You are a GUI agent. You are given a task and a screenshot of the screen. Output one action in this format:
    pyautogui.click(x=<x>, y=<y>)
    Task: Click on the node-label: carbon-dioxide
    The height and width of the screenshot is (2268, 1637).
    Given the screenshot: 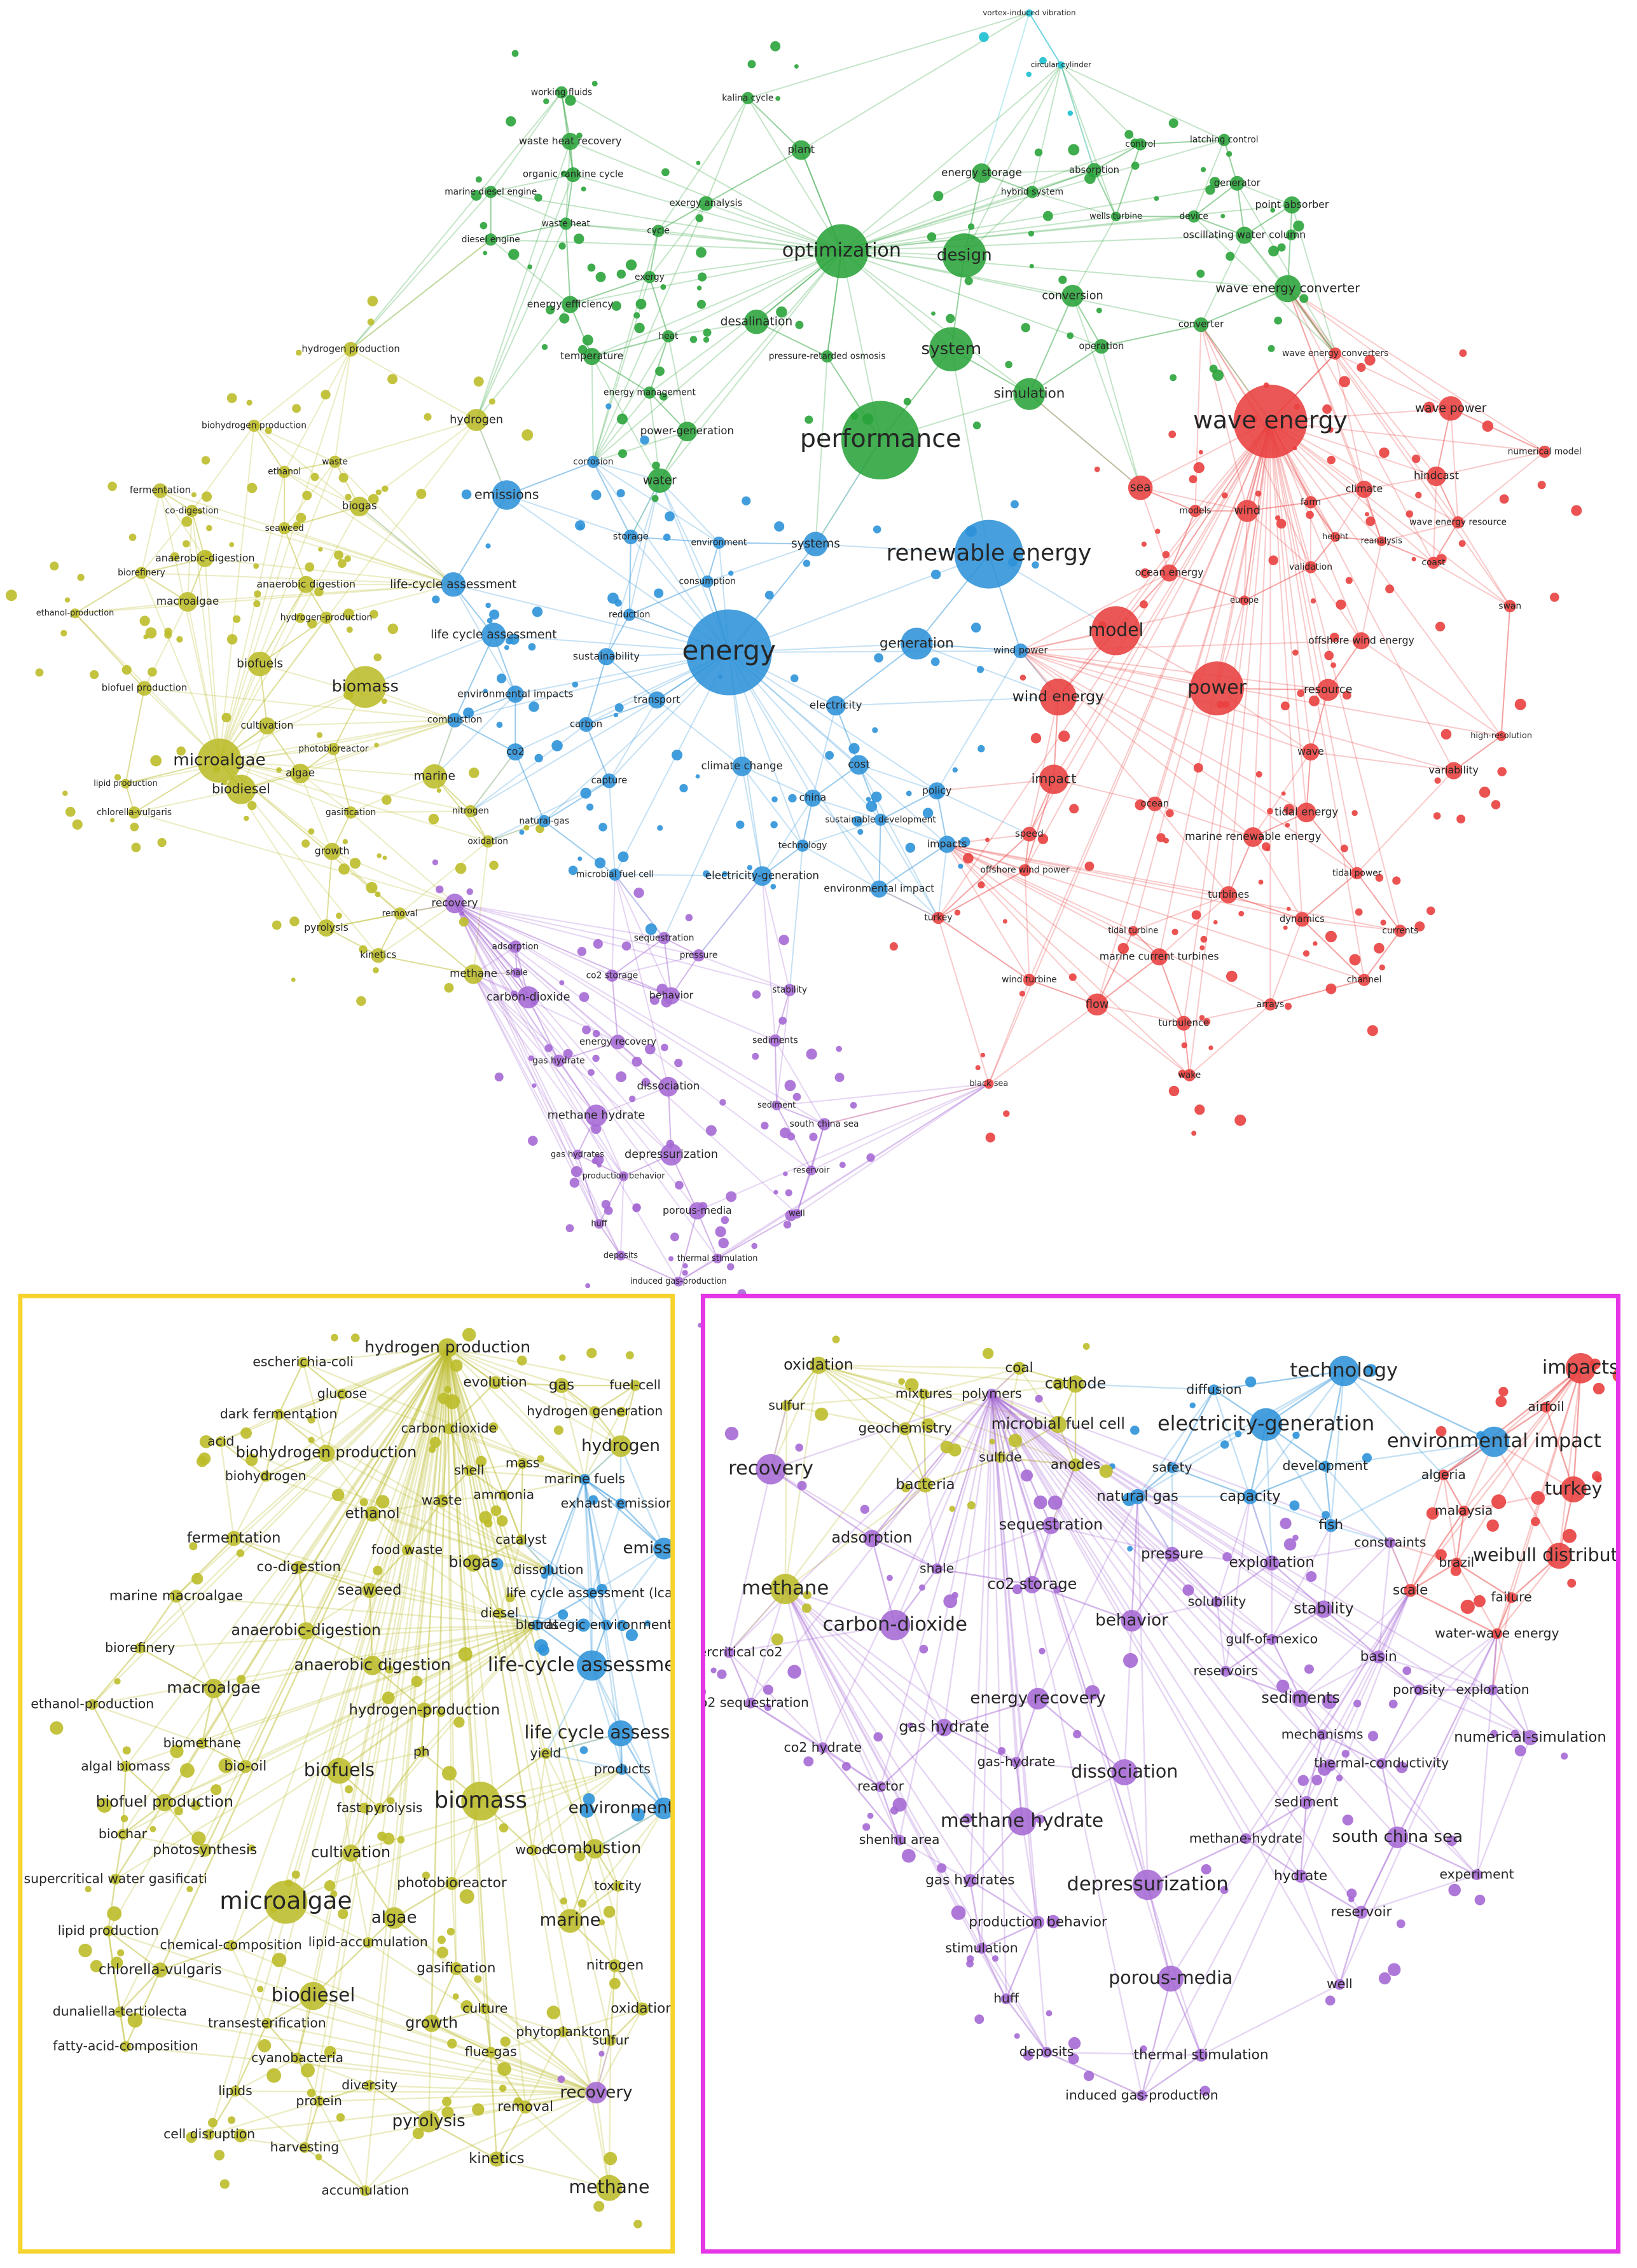 What is the action you would take?
    pyautogui.click(x=895, y=1624)
    